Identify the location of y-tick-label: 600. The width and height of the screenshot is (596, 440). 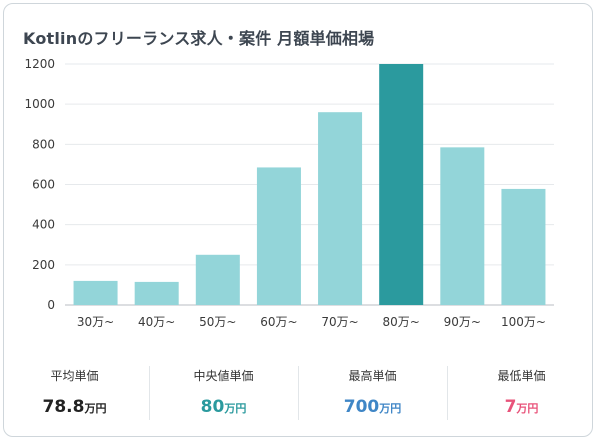
(43, 185).